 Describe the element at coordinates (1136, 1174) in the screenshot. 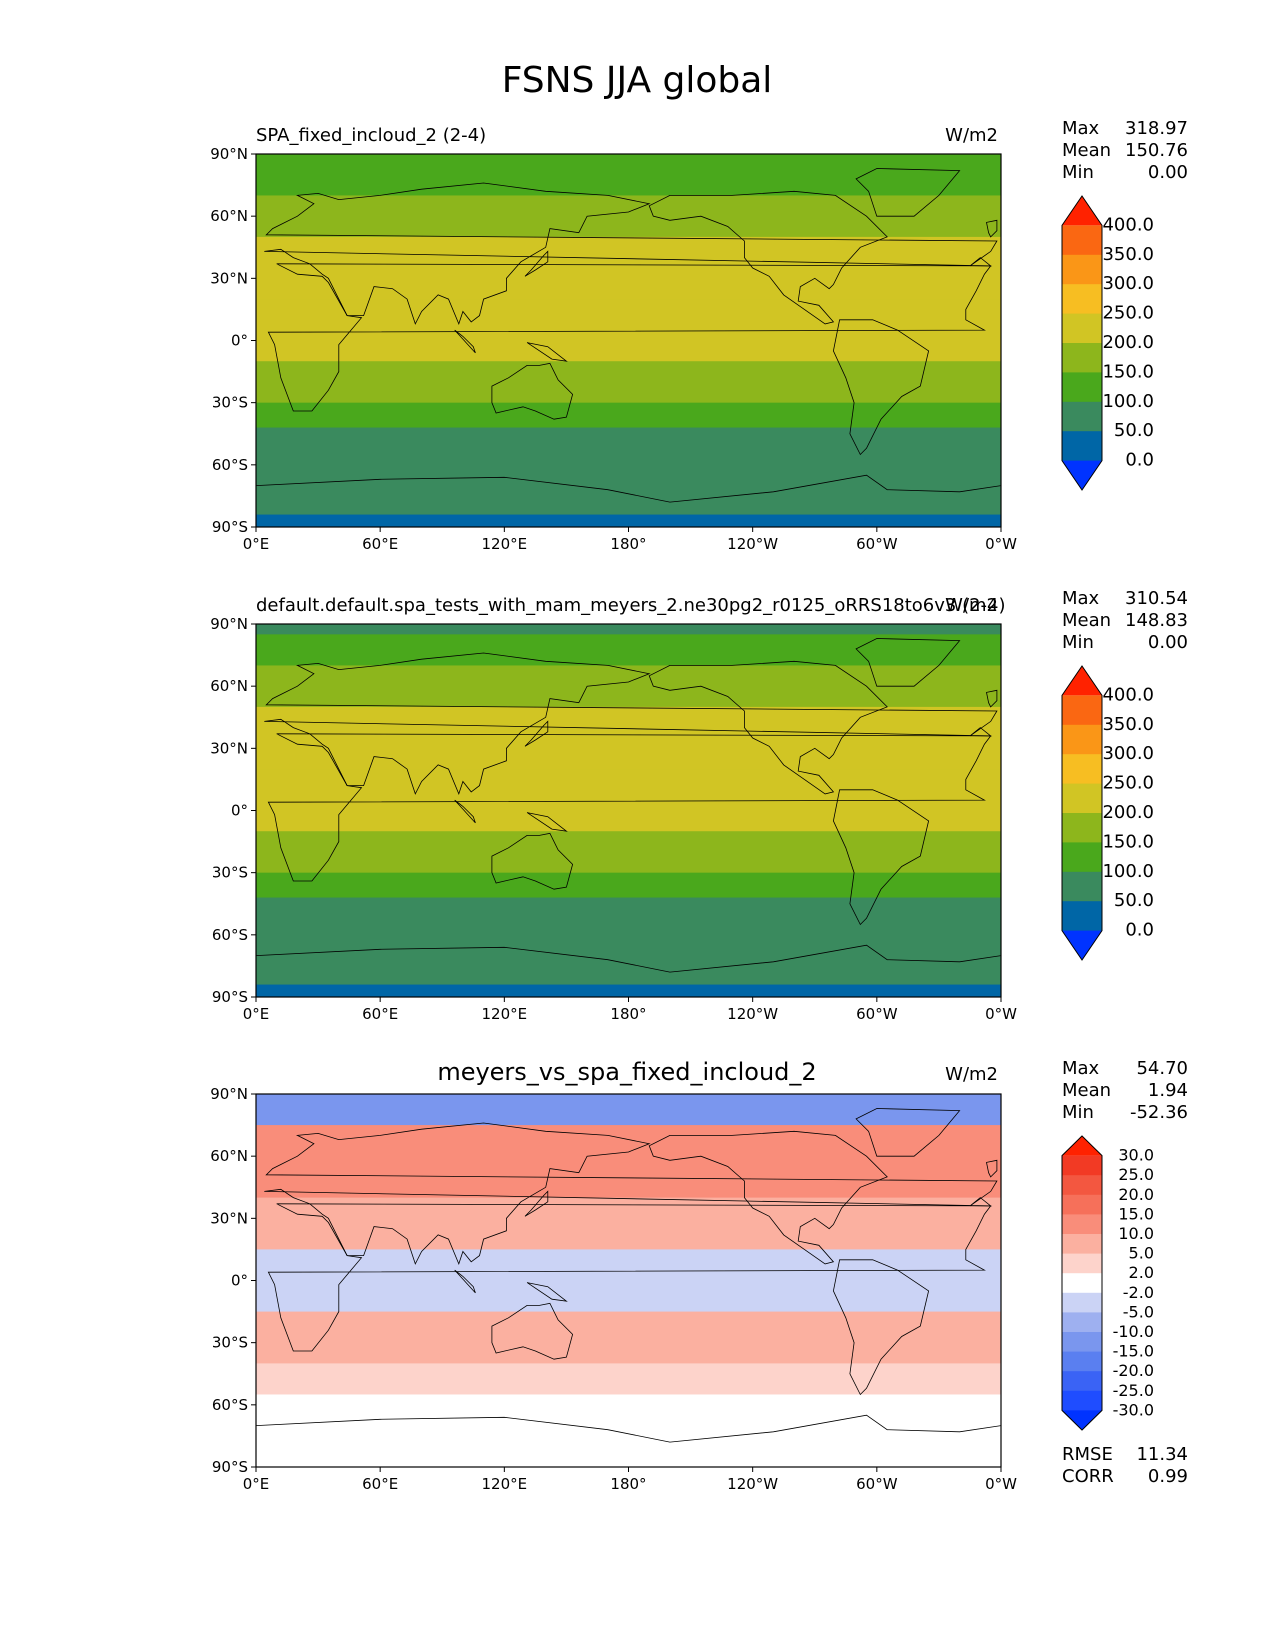

I see `colorbar-tick-label: 25.0` at that location.